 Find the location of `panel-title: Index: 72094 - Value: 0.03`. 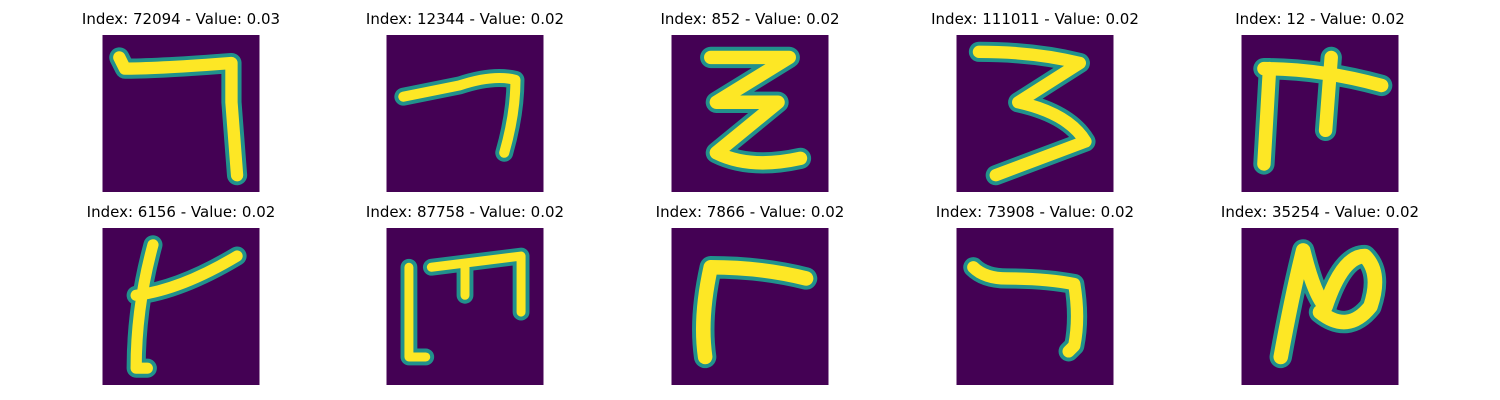

panel-title: Index: 72094 - Value: 0.03 is located at coordinates (181, 19).